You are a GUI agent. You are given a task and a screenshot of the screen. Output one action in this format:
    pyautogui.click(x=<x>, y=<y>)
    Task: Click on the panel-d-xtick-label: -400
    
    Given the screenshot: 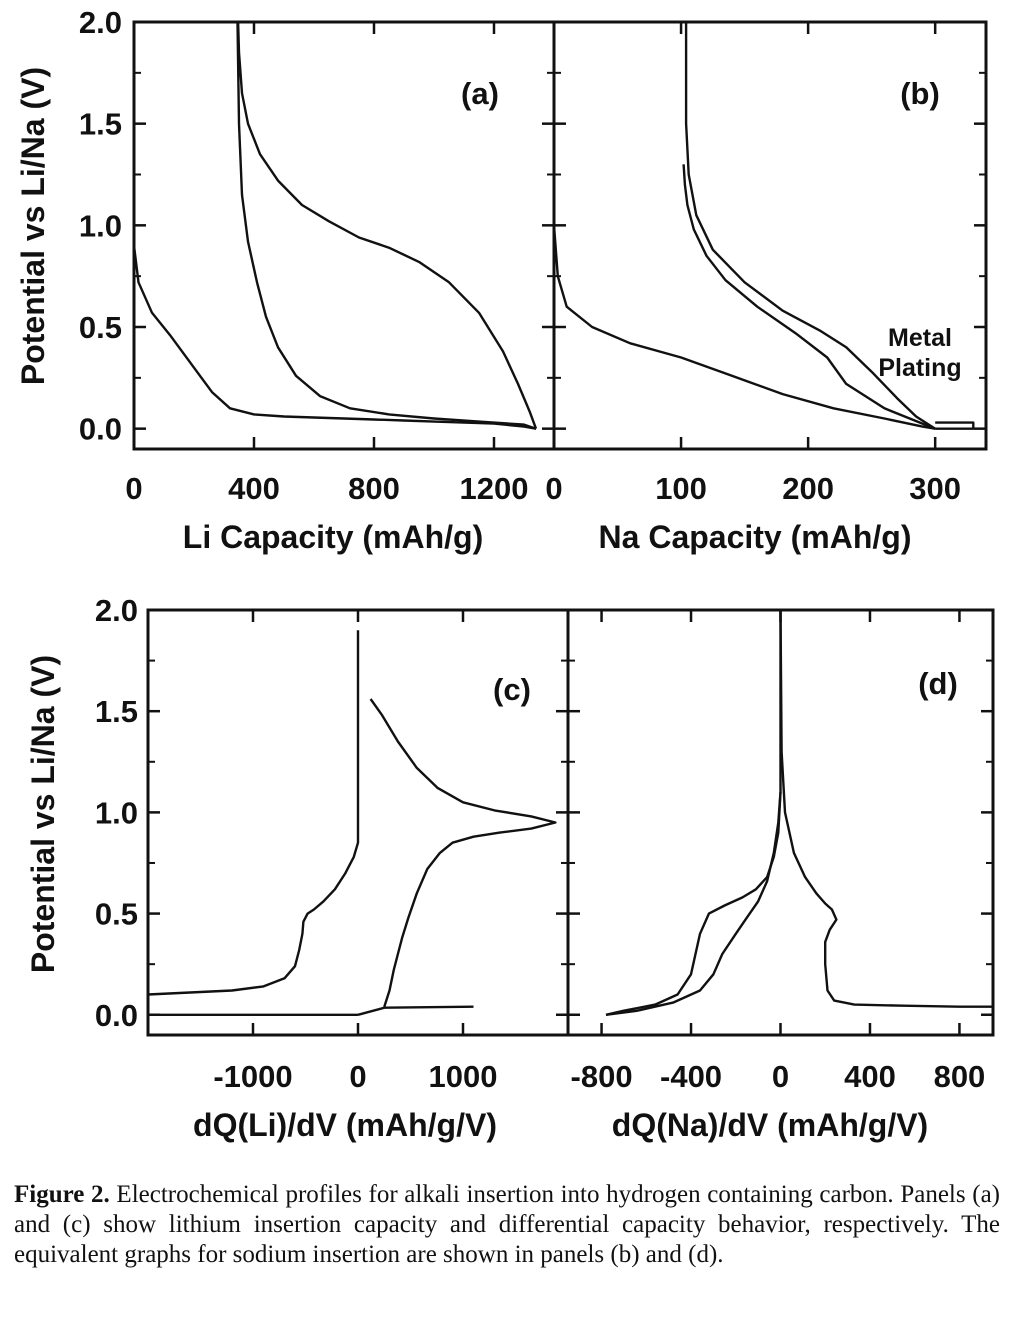 What is the action you would take?
    pyautogui.click(x=691, y=1076)
    